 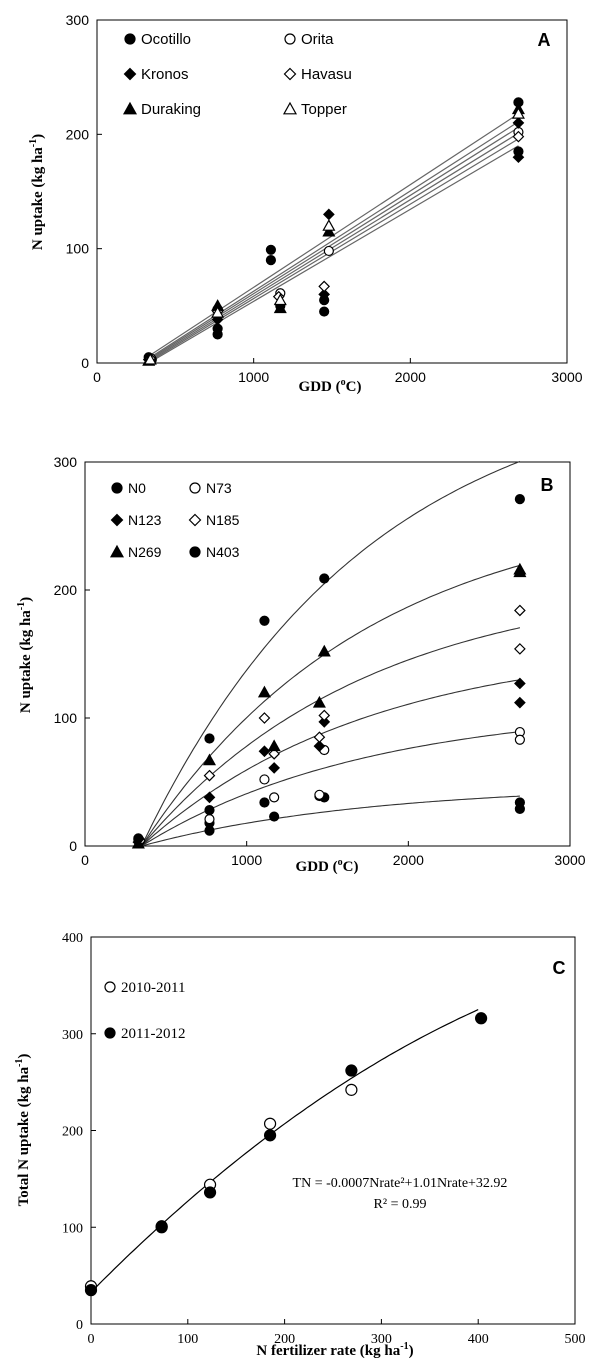 I want to click on panel-c-xlabel-end: ), so click(x=411, y=1351).